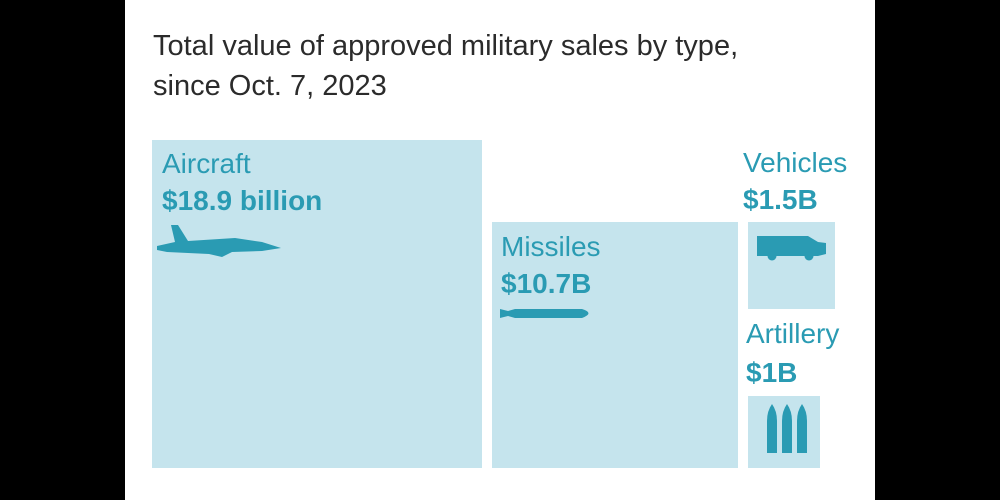 Image resolution: width=1000 pixels, height=500 pixels. What do you see at coordinates (206, 163) in the screenshot?
I see `label-aircraft: Aircraft` at bounding box center [206, 163].